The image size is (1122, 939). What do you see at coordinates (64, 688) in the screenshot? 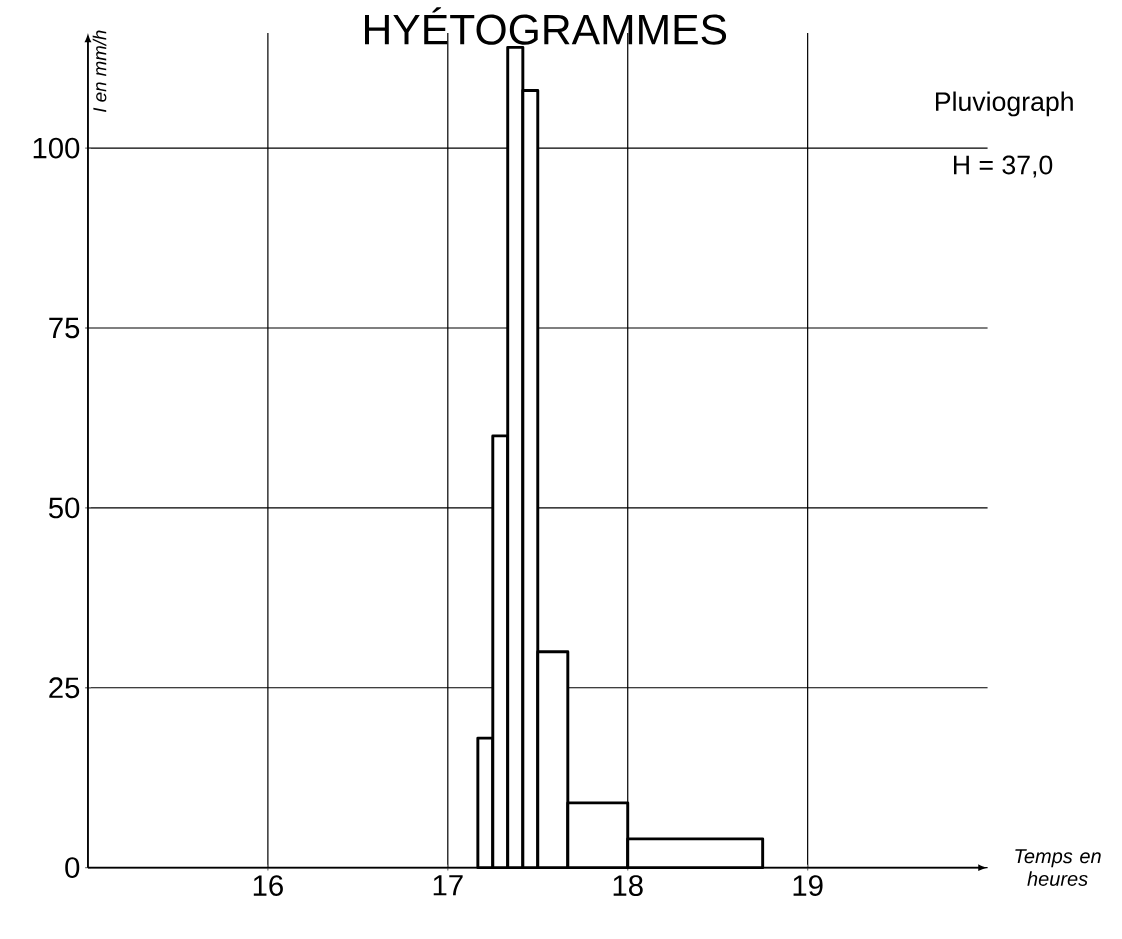
I see `y-tick-label: 25` at bounding box center [64, 688].